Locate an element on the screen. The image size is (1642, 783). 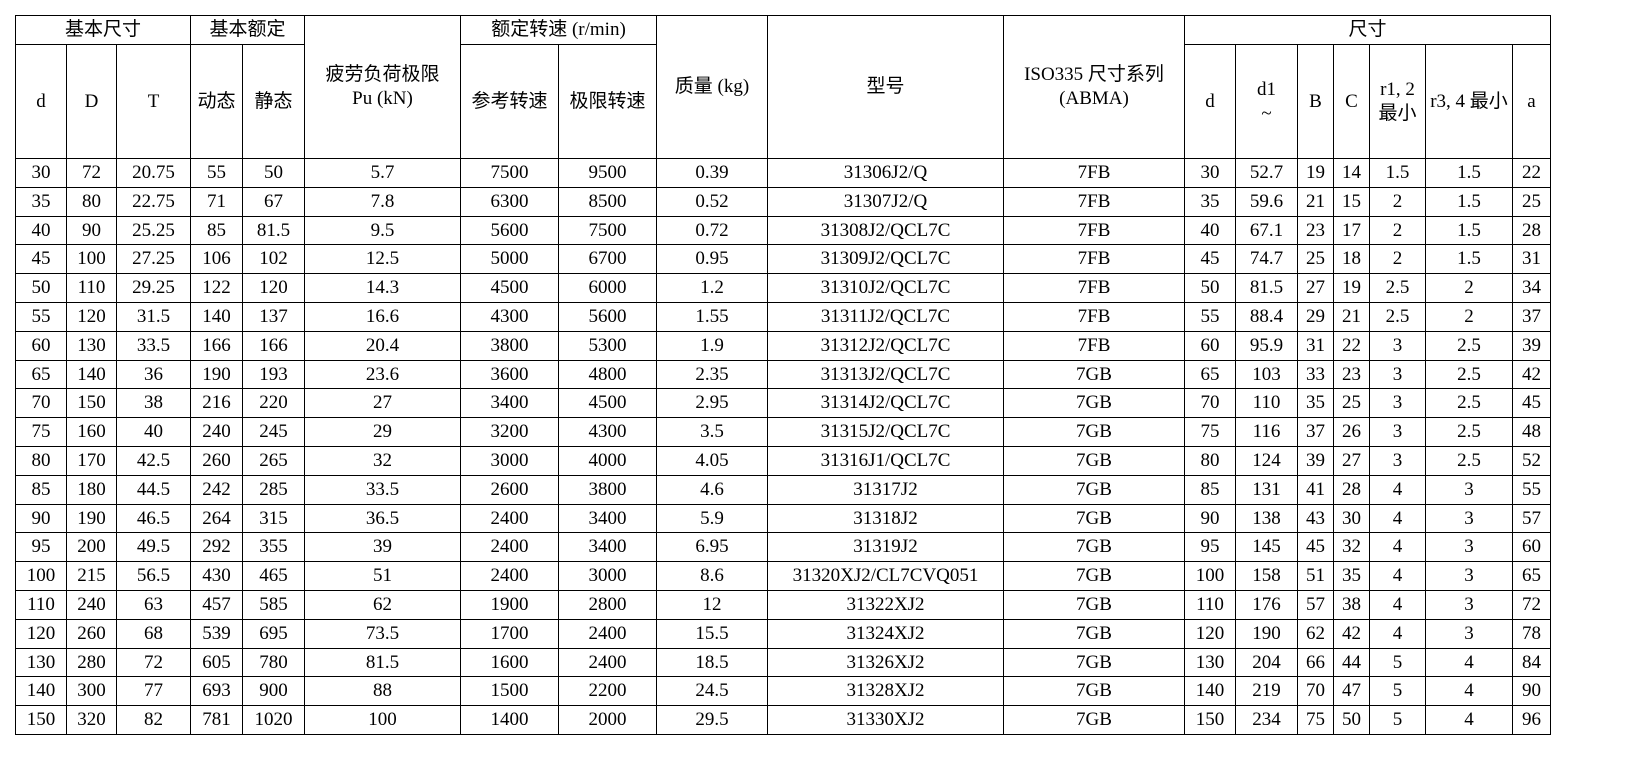
cell-model: 31322XJ2 is located at coordinates (885, 604).